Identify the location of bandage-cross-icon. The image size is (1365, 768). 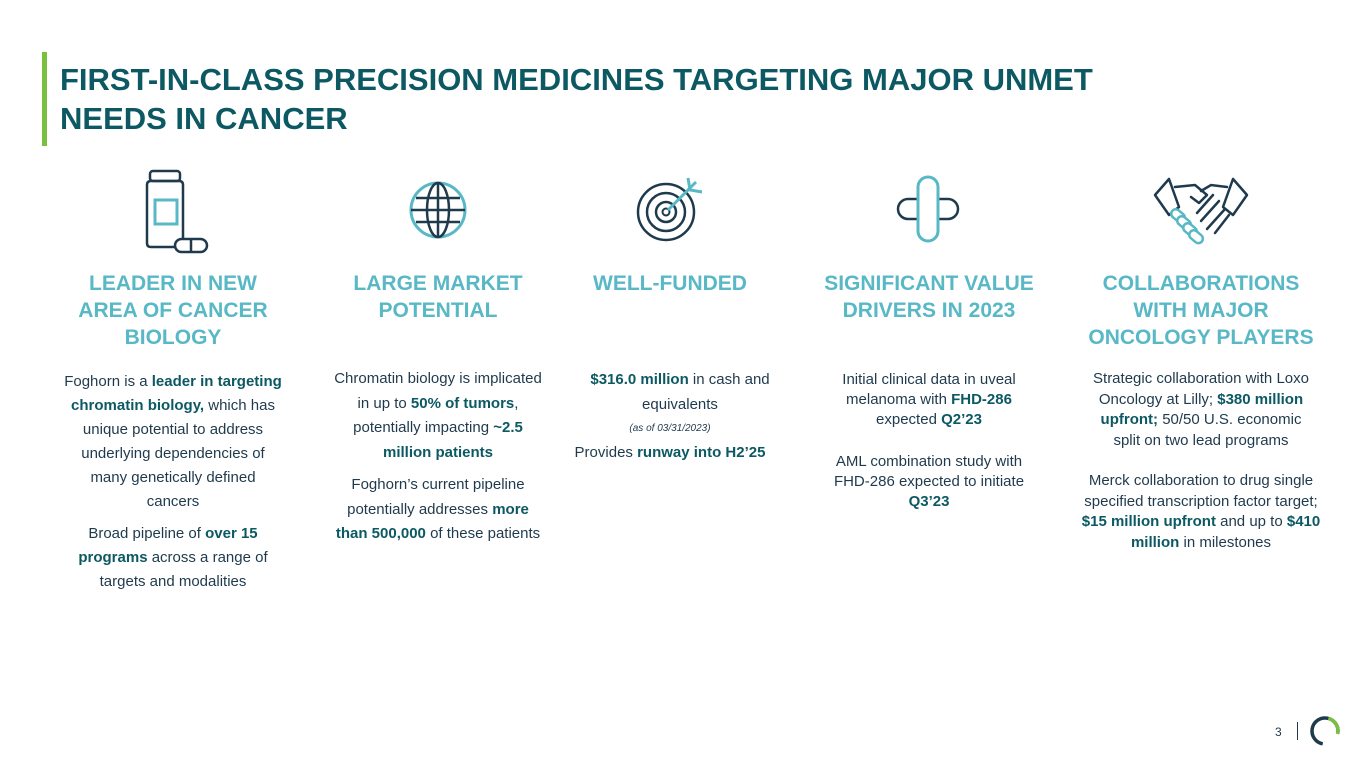
(929, 210).